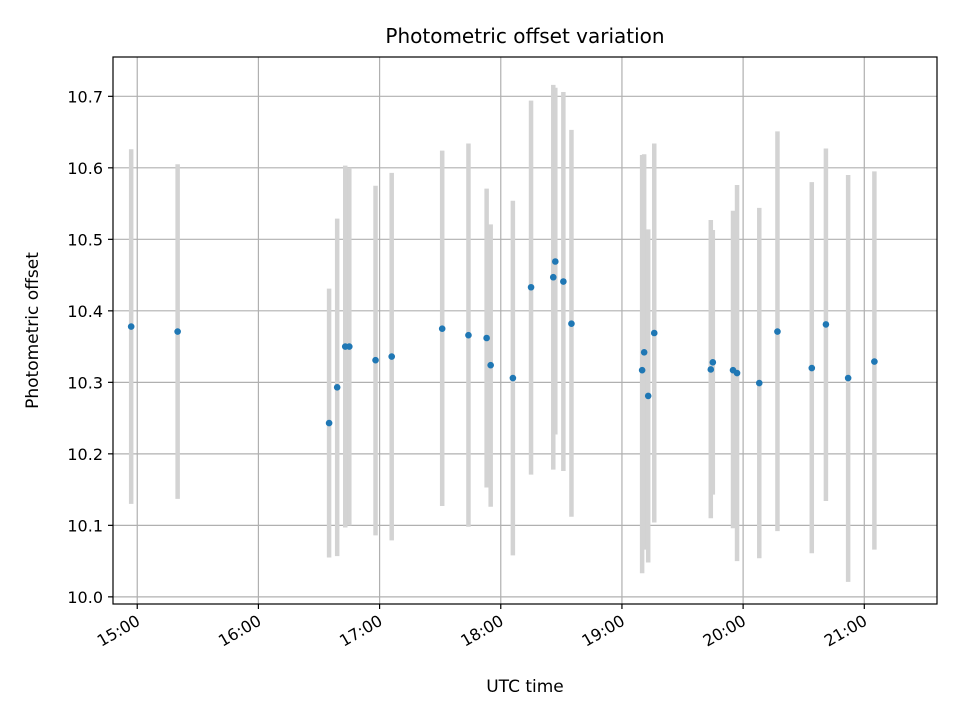 Image resolution: width=960 pixels, height=720 pixels. Describe the element at coordinates (85, 311) in the screenshot. I see `y-tick-label: 10.4` at that location.